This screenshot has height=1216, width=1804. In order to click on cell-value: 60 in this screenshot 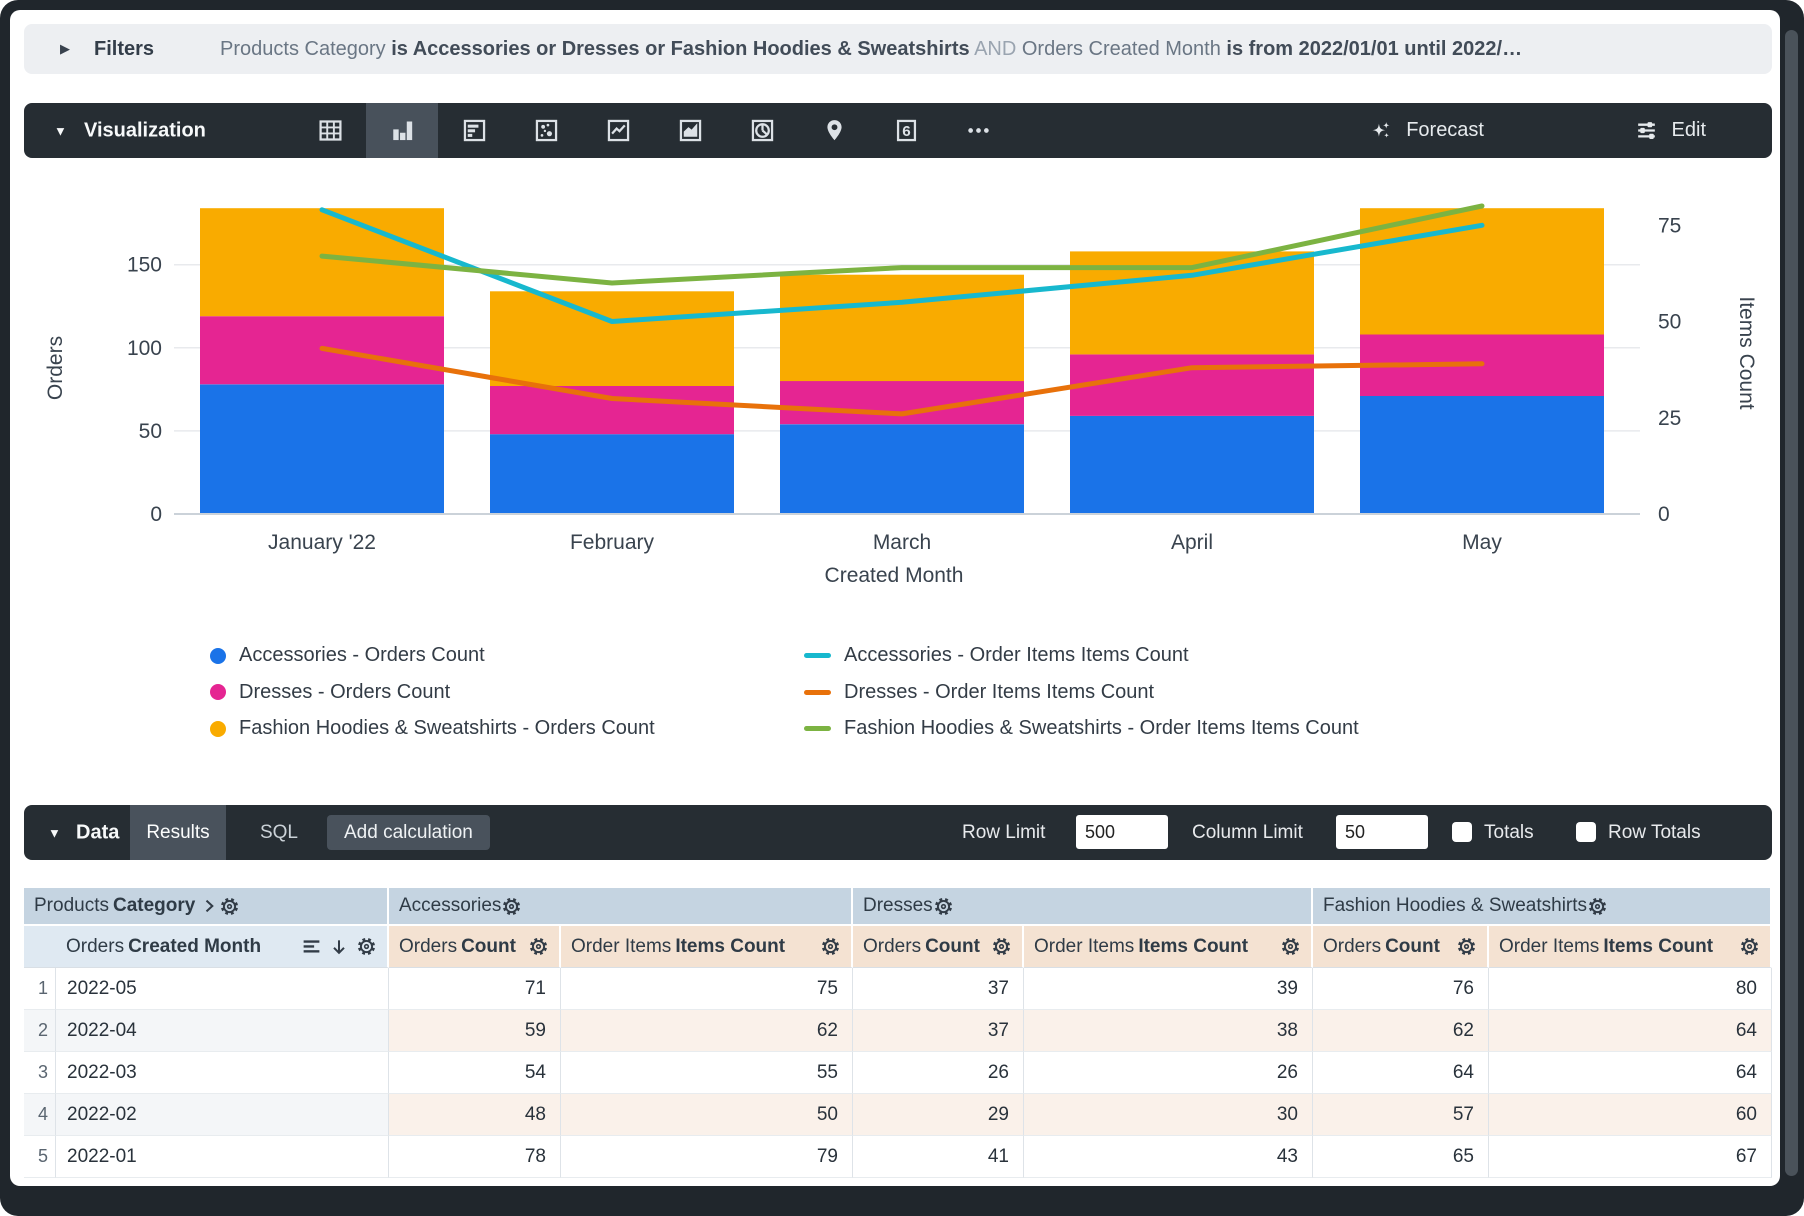, I will do `click(1630, 1115)`.